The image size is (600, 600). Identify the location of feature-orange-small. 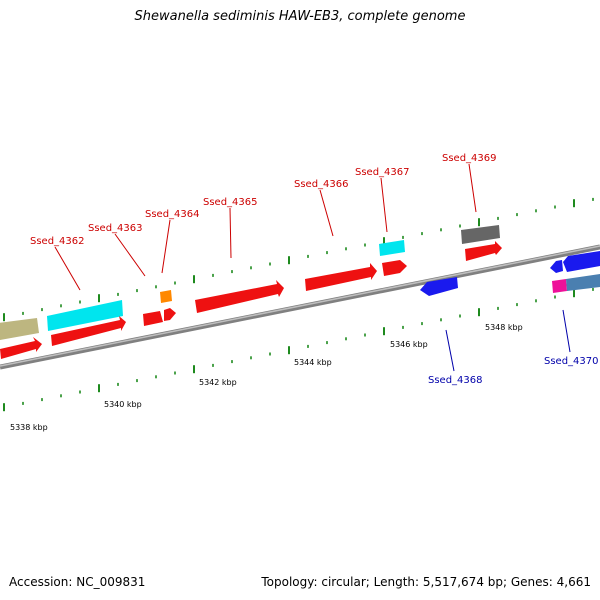
(166, 296).